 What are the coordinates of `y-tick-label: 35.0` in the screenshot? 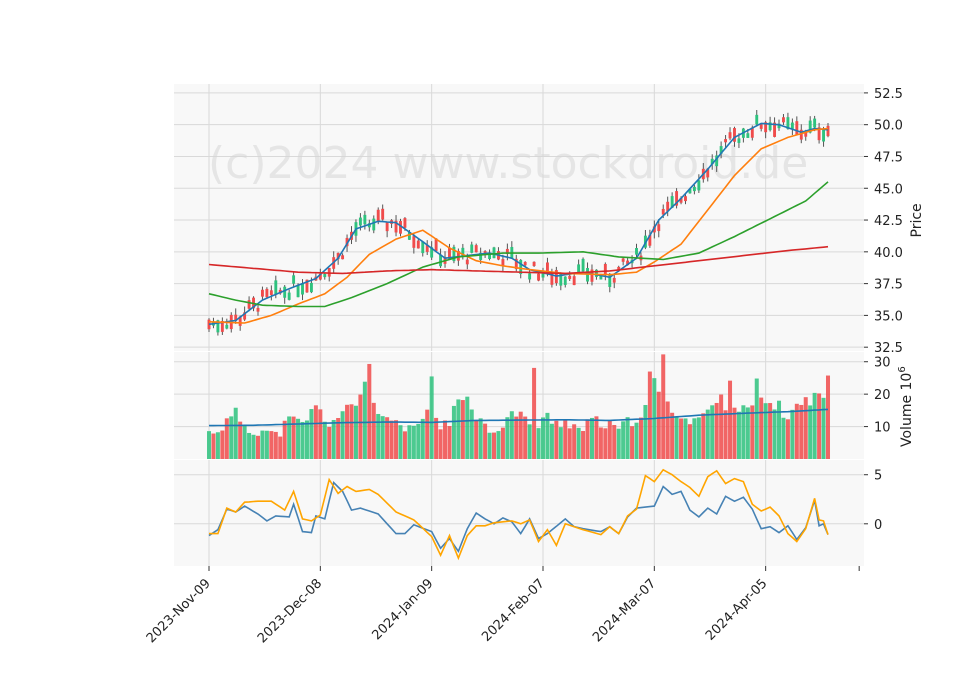 It's located at (888, 316).